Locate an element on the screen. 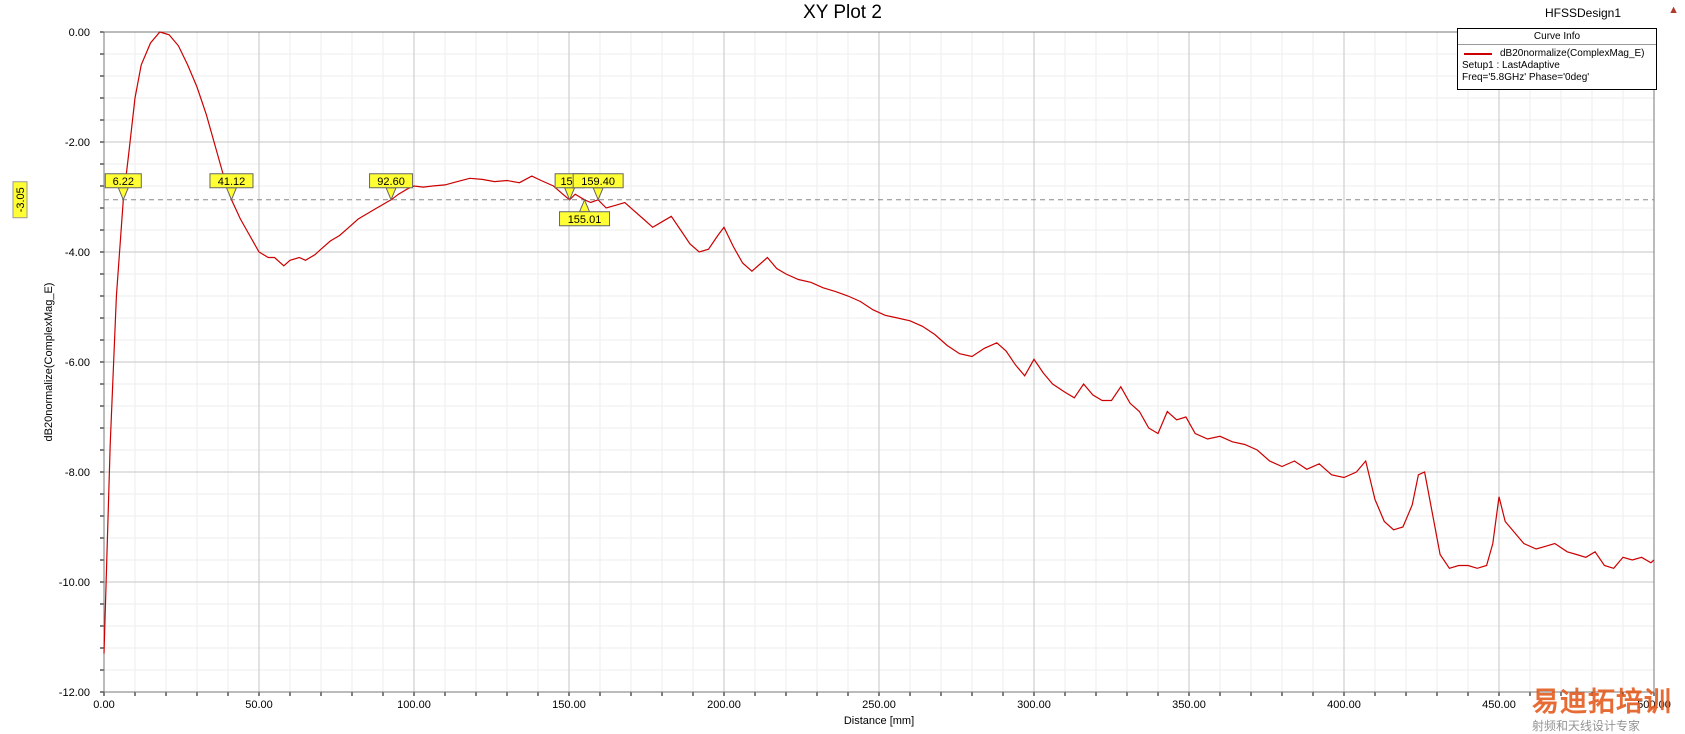 The width and height of the screenshot is (1685, 734). y-tick-label: -4.00 is located at coordinates (77, 253).